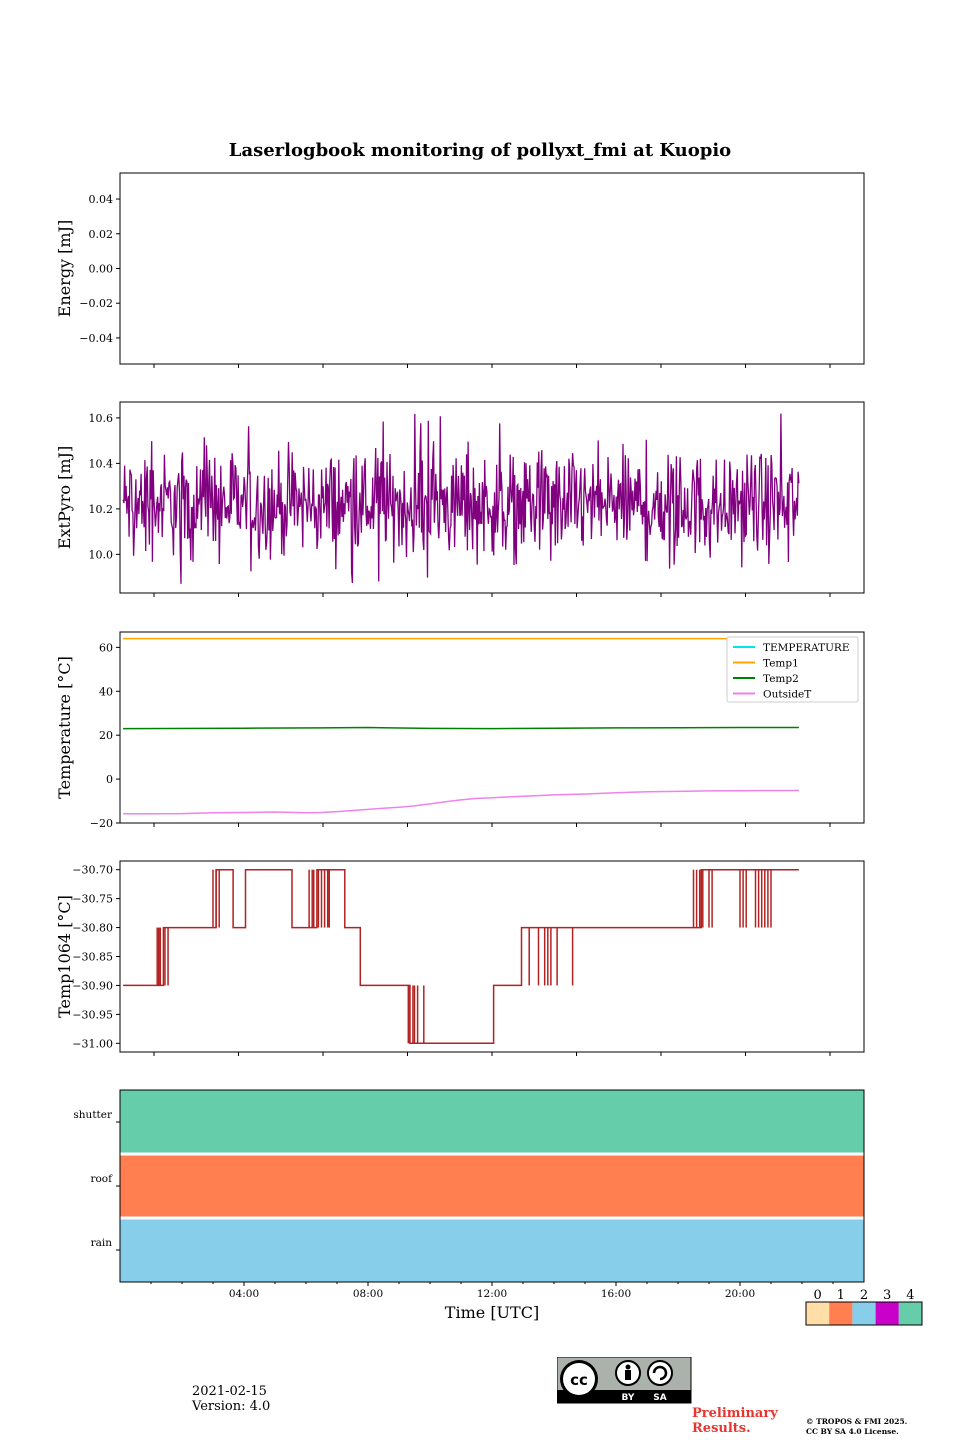 The image size is (960, 1440). What do you see at coordinates (887, 1295) in the screenshot?
I see `colorbar-label: 3` at bounding box center [887, 1295].